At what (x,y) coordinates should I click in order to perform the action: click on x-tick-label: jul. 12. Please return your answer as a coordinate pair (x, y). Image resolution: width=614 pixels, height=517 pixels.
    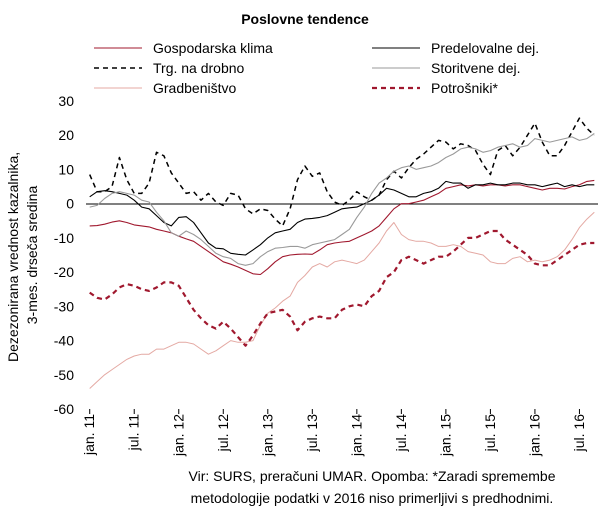
    Looking at the image, I should click on (223, 433).